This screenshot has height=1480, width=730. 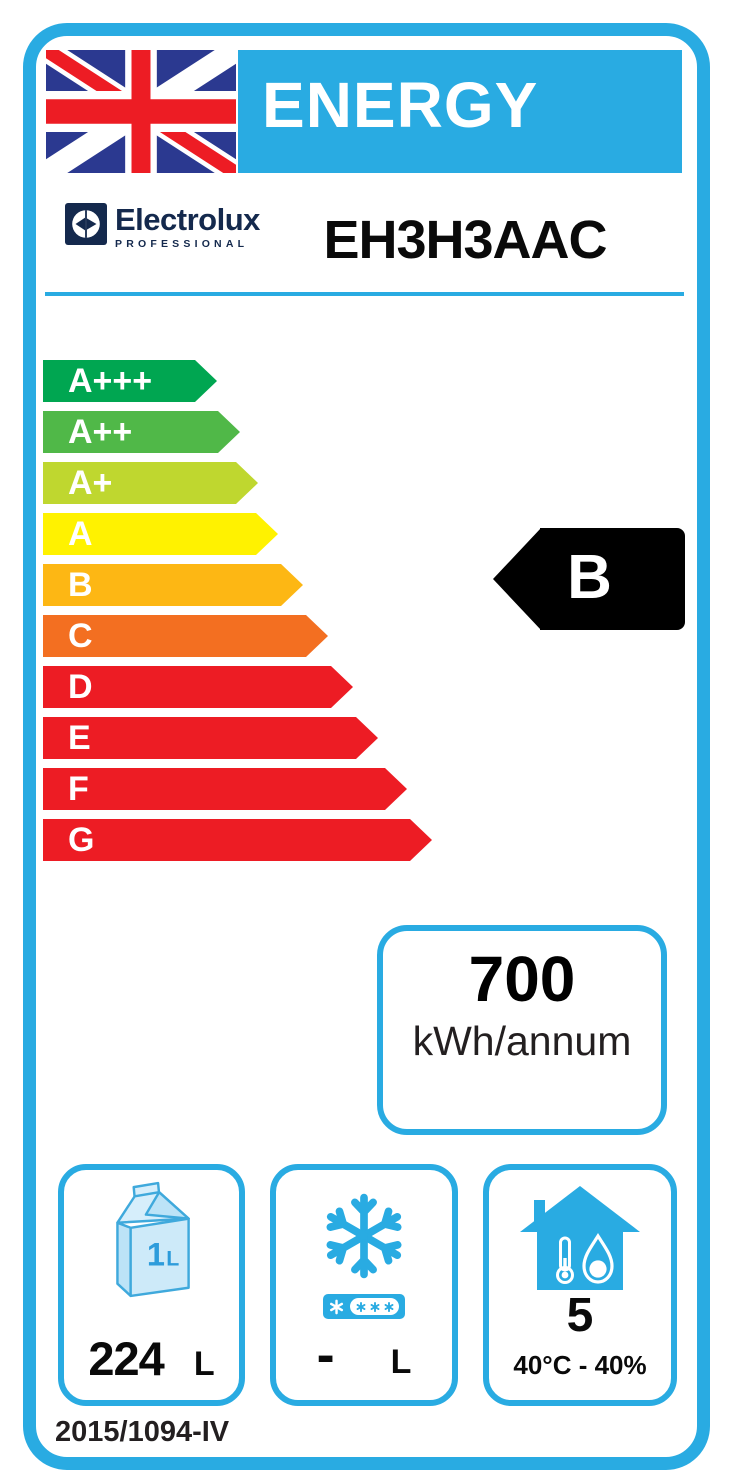 I want to click on chilled-volume-value: 224, so click(x=126, y=1358).